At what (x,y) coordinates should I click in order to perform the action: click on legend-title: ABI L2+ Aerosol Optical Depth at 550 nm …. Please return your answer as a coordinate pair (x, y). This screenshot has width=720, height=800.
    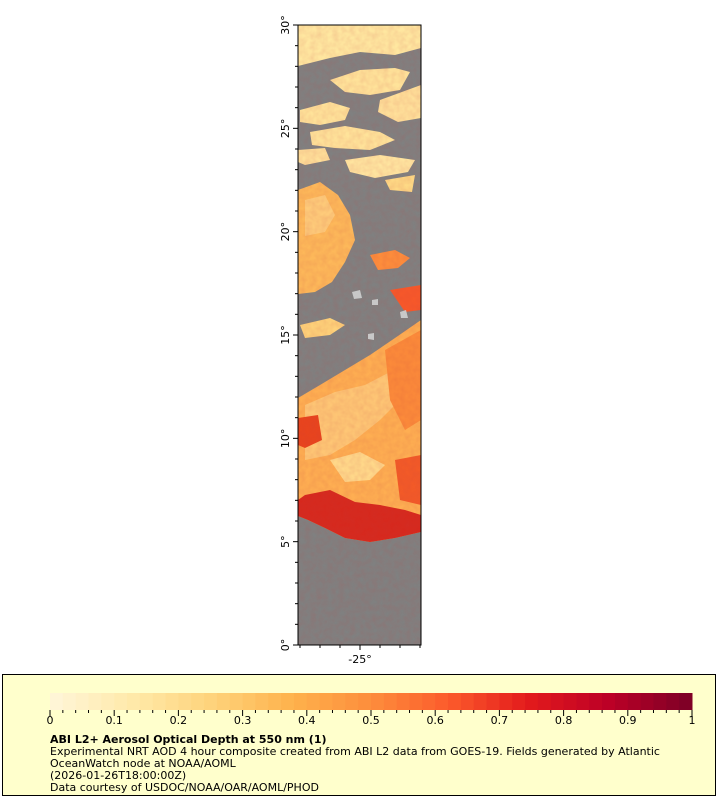
    Looking at the image, I should click on (188, 739).